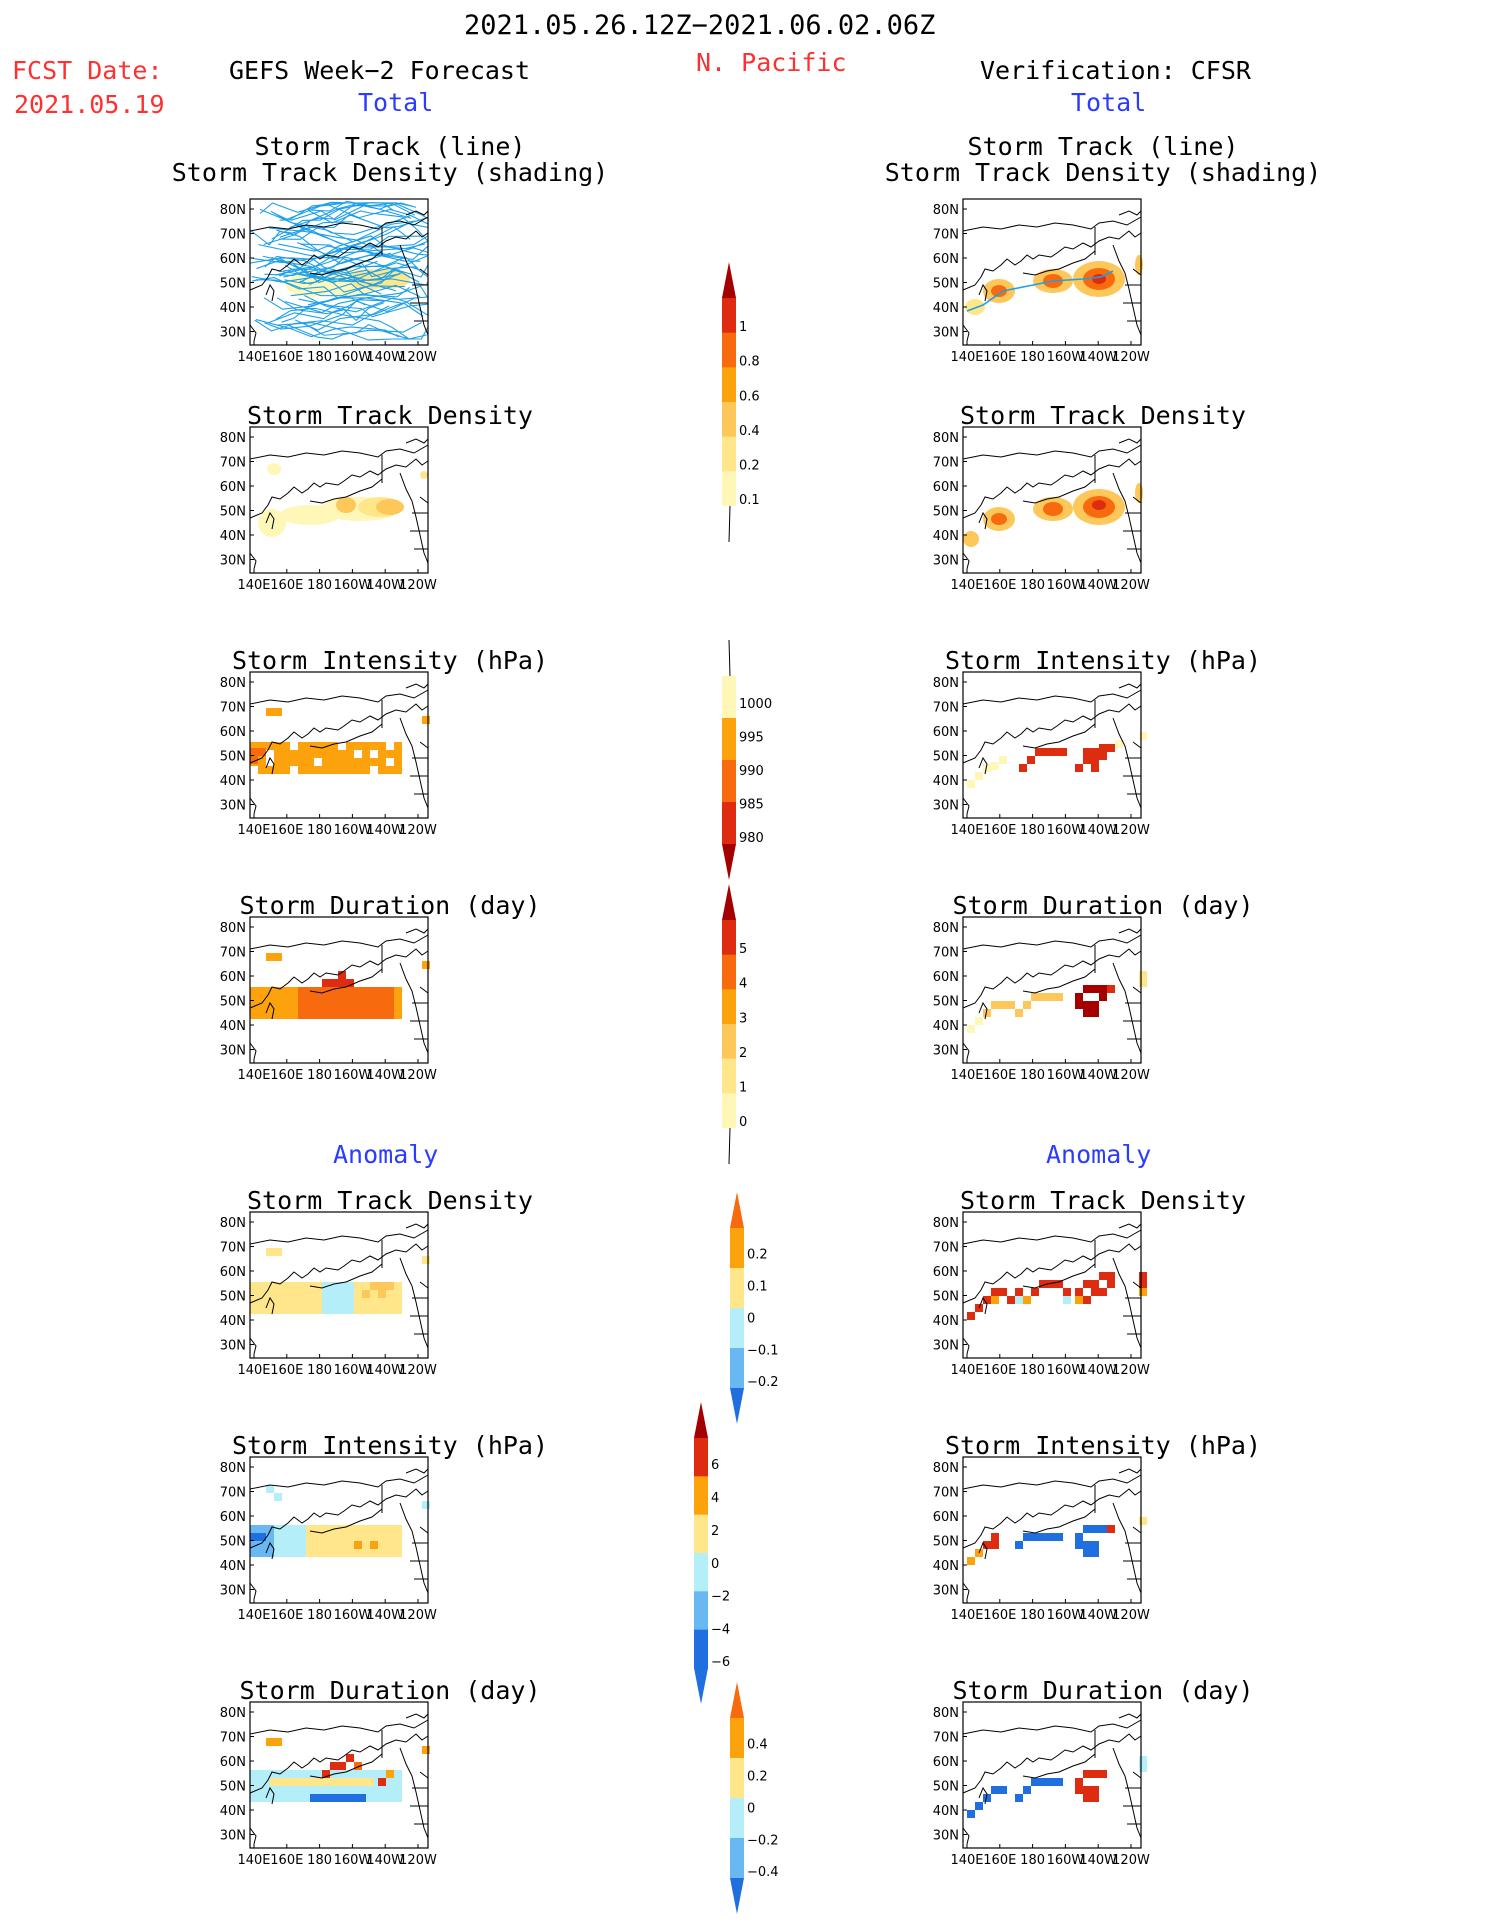 This screenshot has width=1487, height=1925. Describe the element at coordinates (715, 1465) in the screenshot. I see `colorbar-label: 6` at that location.